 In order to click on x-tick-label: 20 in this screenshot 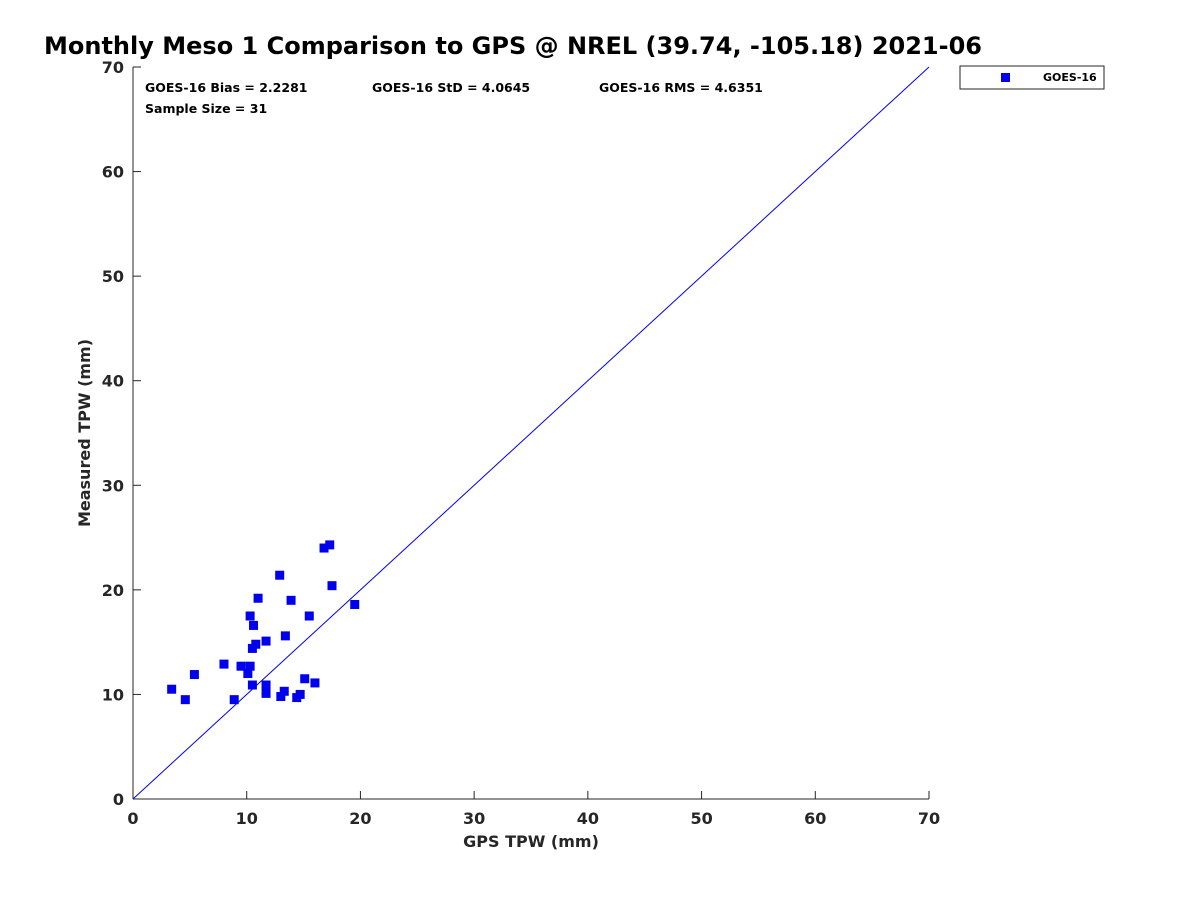, I will do `click(360, 818)`.